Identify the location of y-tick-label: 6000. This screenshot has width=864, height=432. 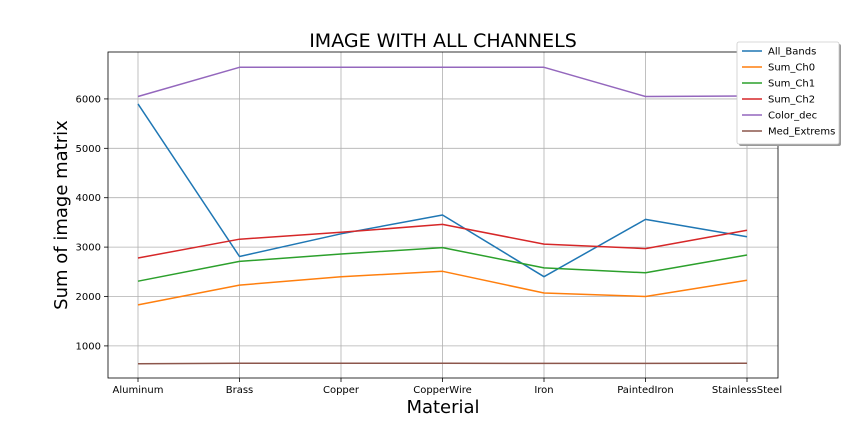
(88, 99).